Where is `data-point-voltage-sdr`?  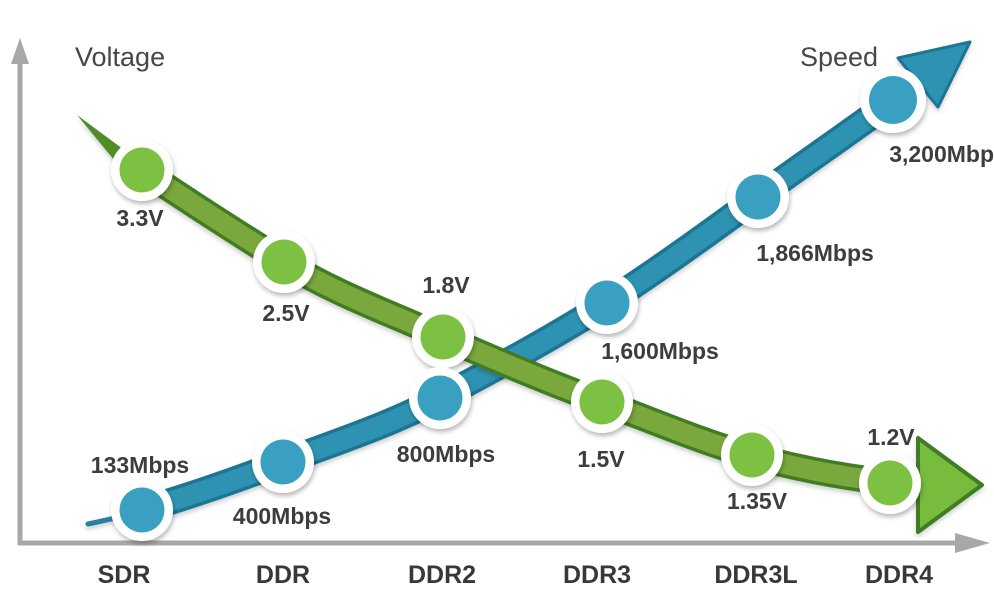
data-point-voltage-sdr is located at coordinates (142, 170).